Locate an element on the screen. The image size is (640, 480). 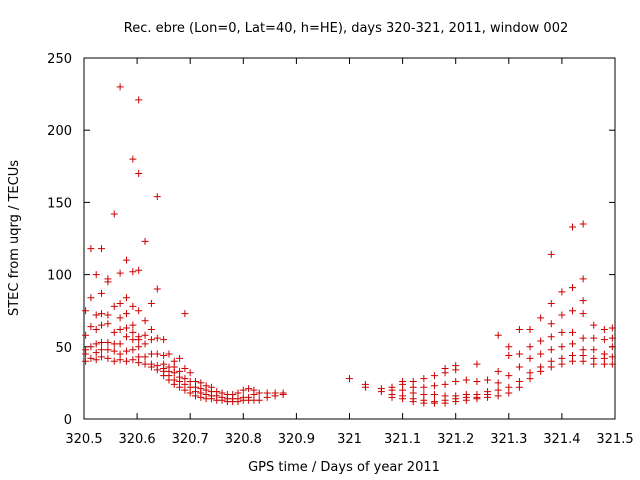
x-tick-label: 320.8 is located at coordinates (243, 439).